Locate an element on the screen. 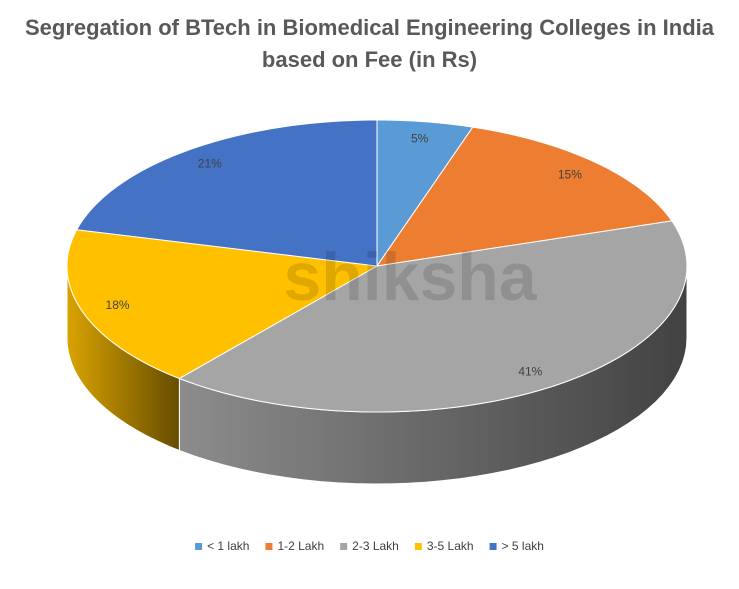 This screenshot has width=739, height=589. legend-label: < 1 lakh is located at coordinates (228, 546).